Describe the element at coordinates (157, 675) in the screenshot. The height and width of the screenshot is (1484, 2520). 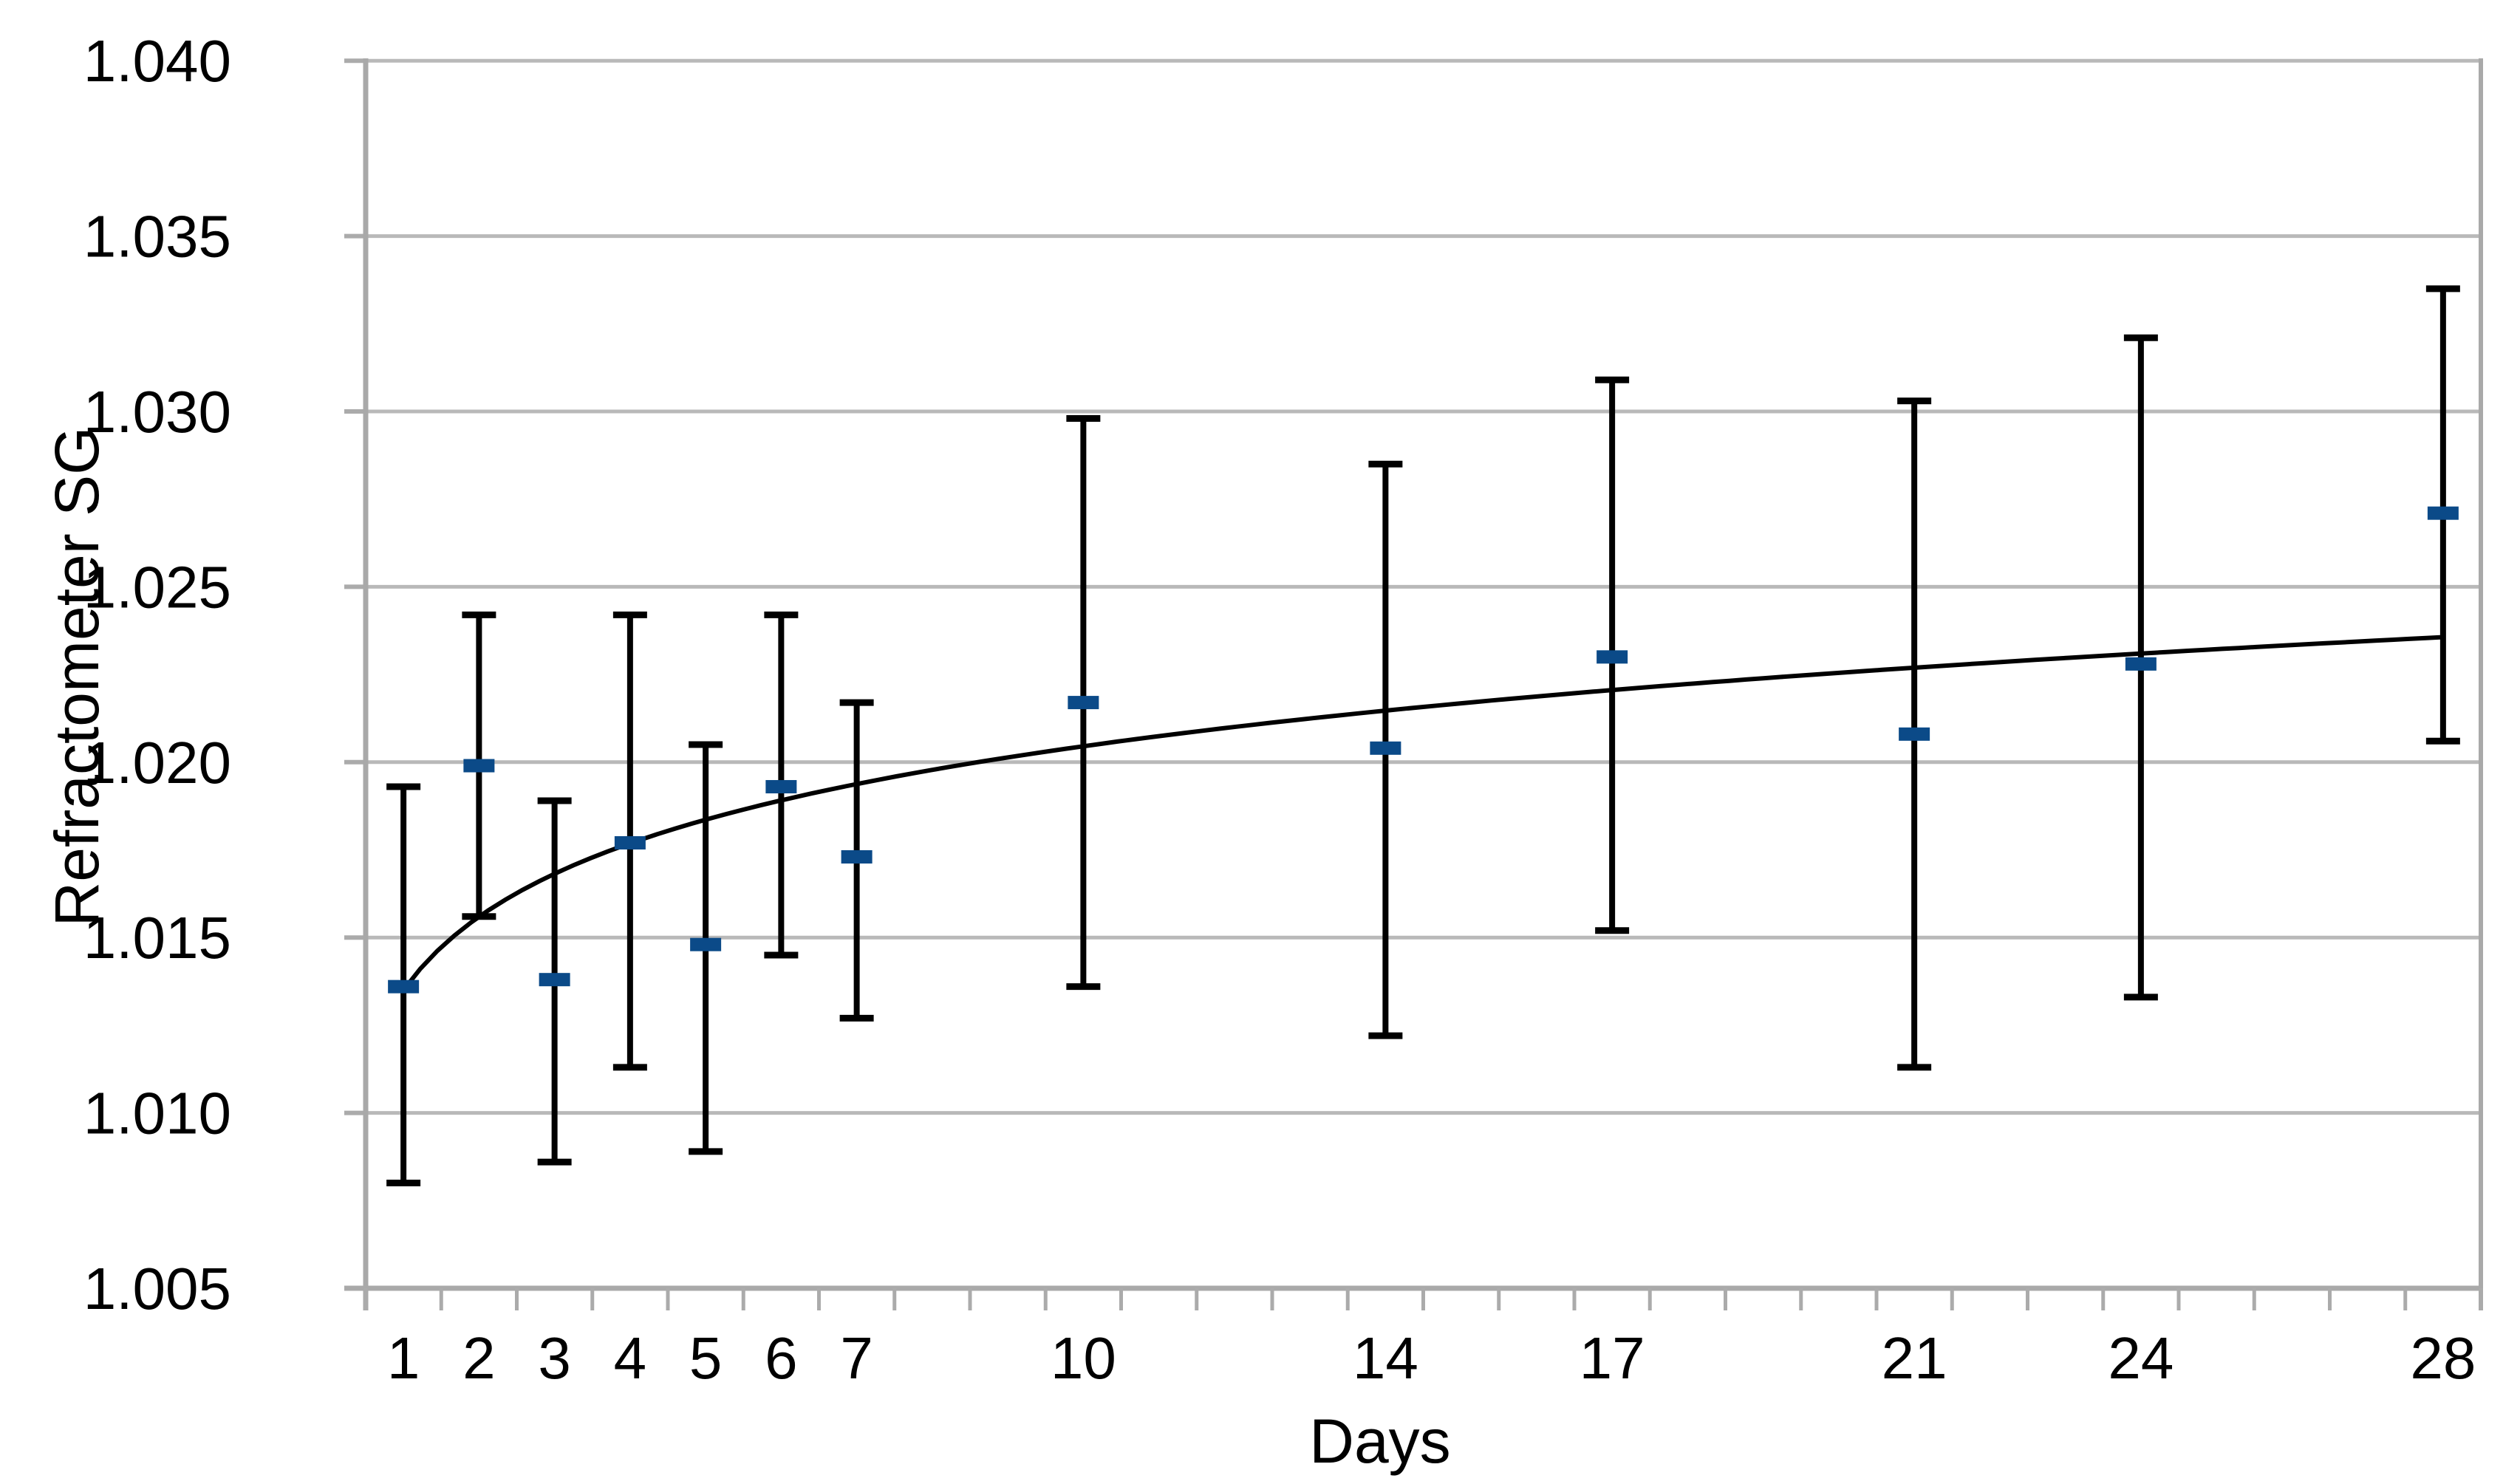
I see `y-tick-labels: 1.005 1.010 1.015 1.020 1.025 1.030 1.035 1.040` at that location.